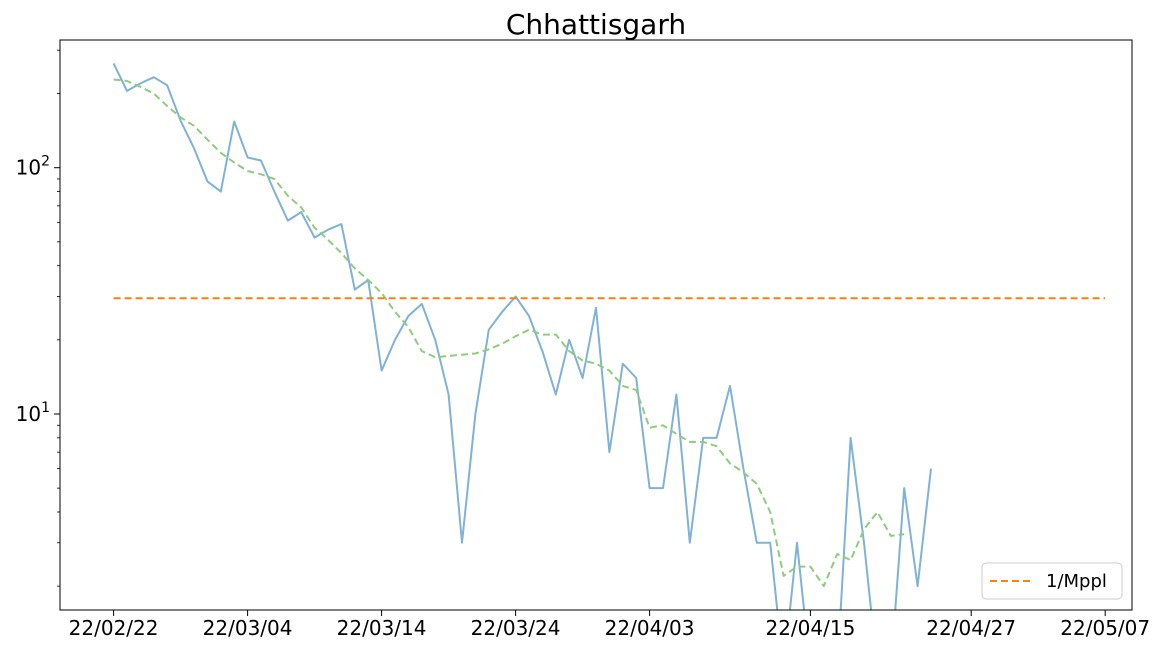  I want to click on x-tick-label: 22/03/04, so click(248, 628).